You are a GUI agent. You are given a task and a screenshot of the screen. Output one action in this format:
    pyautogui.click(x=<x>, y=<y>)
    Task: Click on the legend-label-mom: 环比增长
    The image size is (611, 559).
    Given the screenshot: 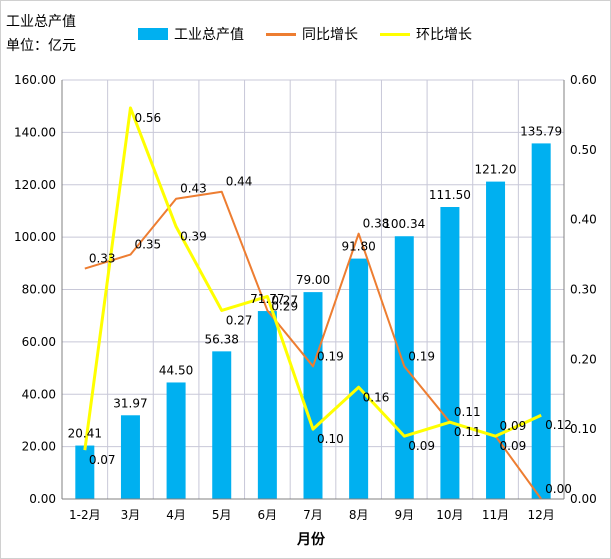 What is the action you would take?
    pyautogui.click(x=444, y=35)
    